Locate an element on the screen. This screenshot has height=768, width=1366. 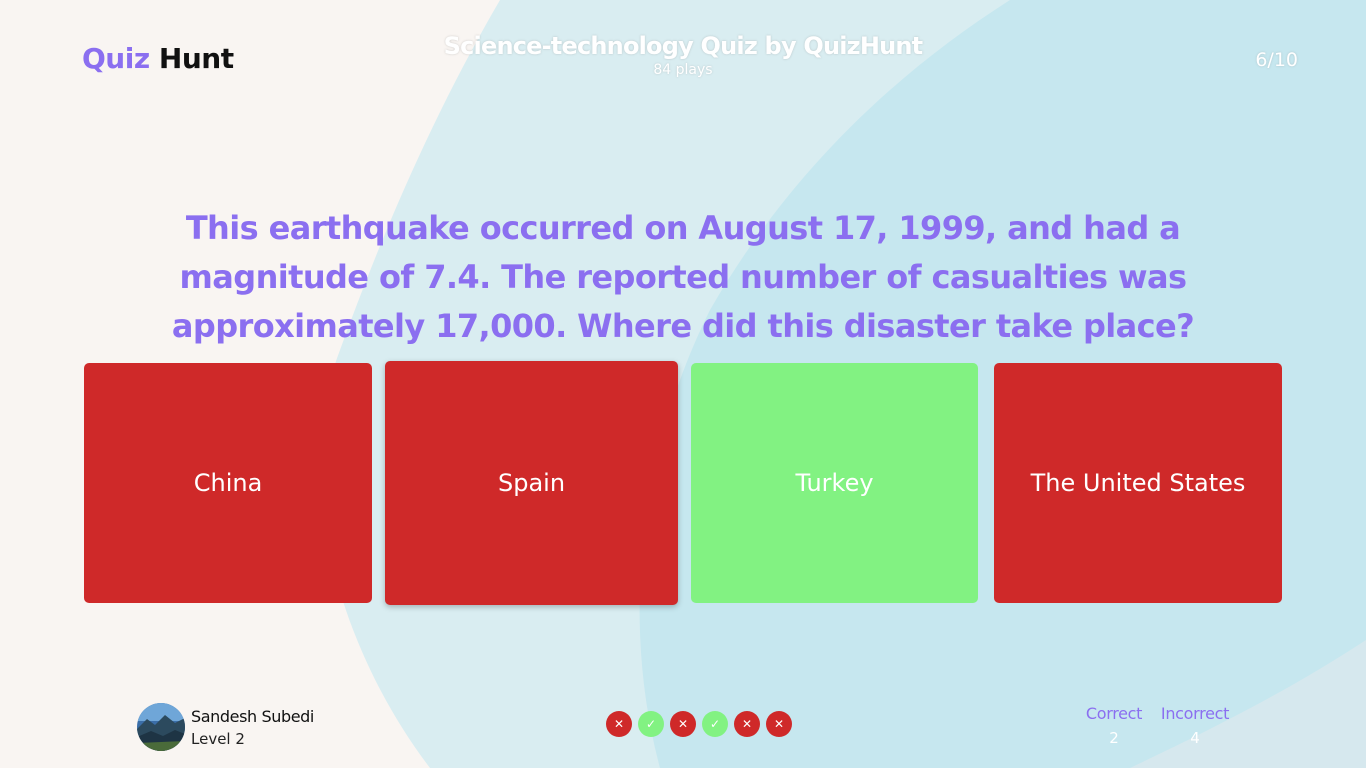
incorrect-label: Incorrect is located at coordinates (1195, 713).